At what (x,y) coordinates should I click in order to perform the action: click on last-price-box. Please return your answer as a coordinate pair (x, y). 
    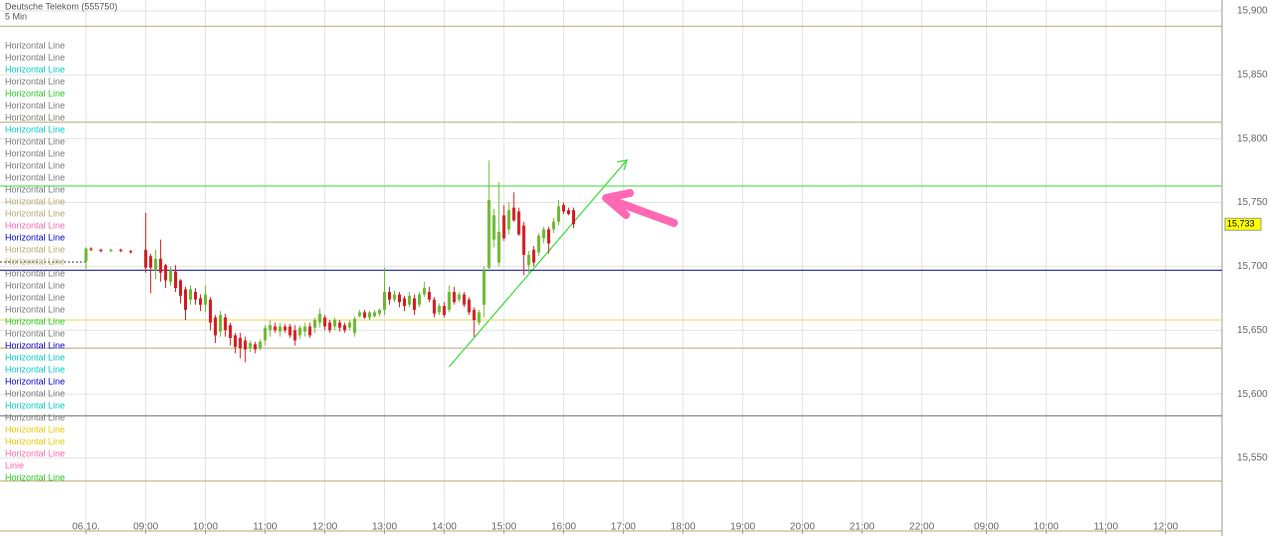
    Looking at the image, I should click on (1243, 224).